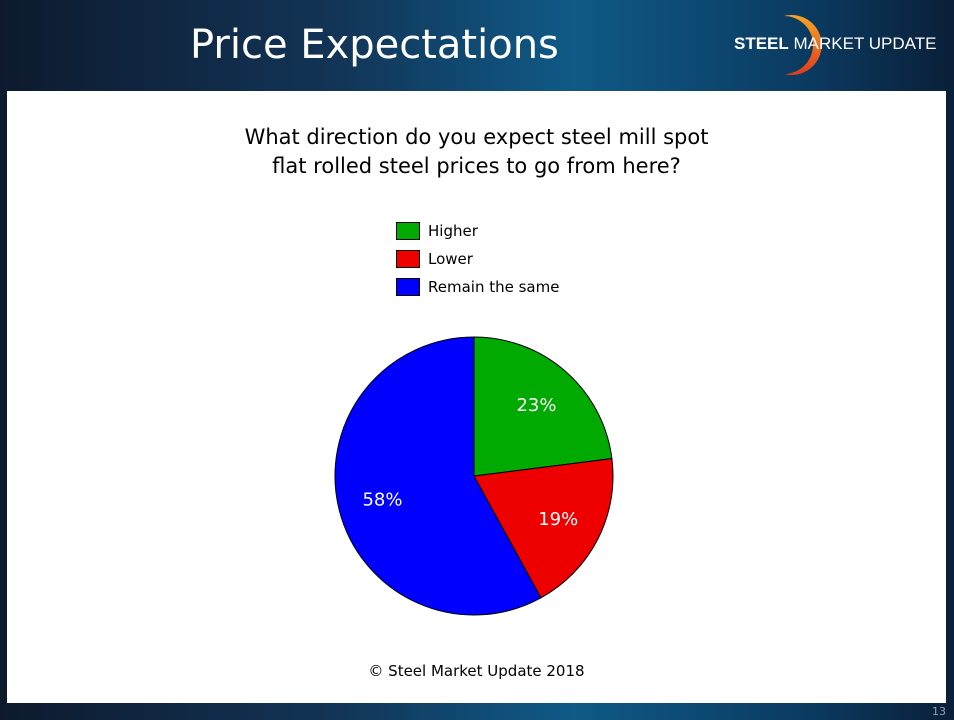 This screenshot has width=954, height=720. I want to click on logo-arc-icon, so click(803, 45).